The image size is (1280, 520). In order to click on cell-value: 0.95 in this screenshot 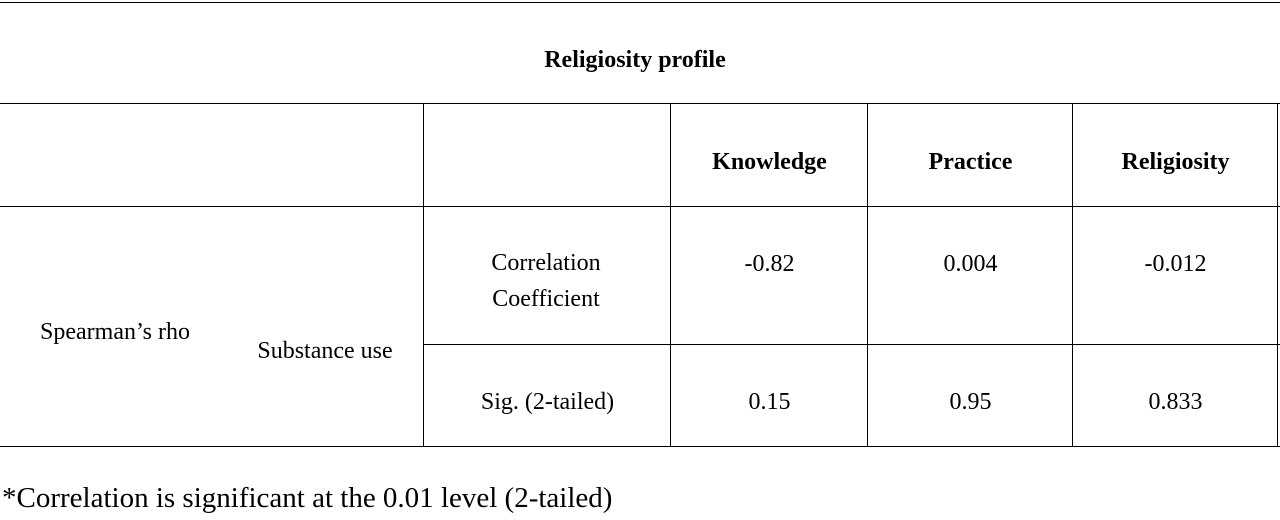, I will do `click(970, 402)`.